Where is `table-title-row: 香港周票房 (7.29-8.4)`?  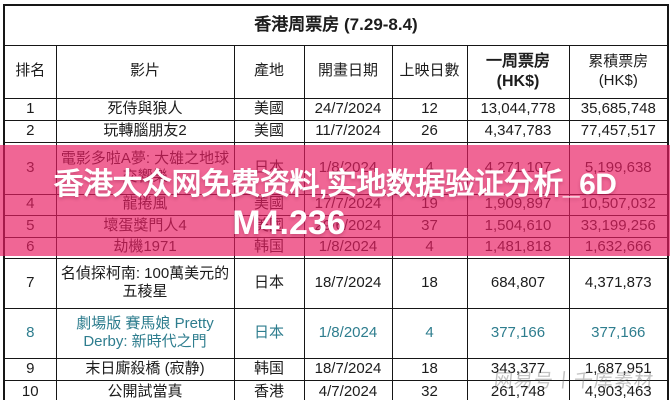 table-title-row: 香港周票房 (7.29-8.4) is located at coordinates (336, 25).